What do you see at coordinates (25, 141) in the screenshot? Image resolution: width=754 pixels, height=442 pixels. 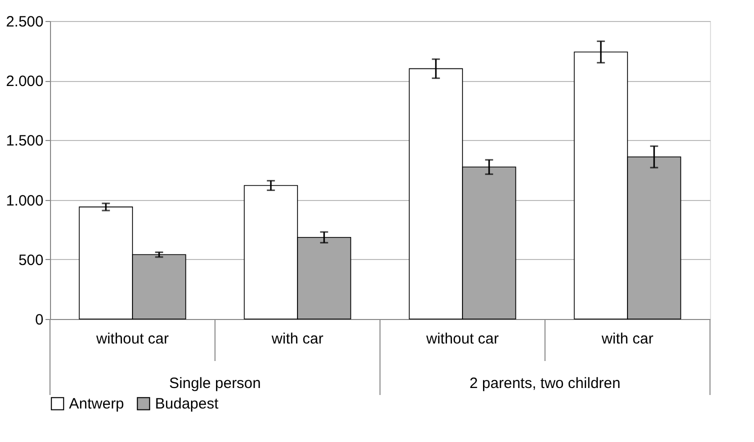 I see `y-tick-label: 1.500` at bounding box center [25, 141].